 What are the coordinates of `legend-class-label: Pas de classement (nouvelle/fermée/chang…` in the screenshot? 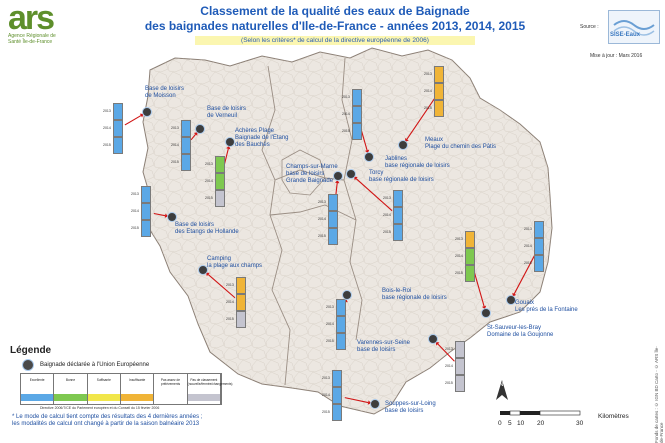 It's located at (210, 382).